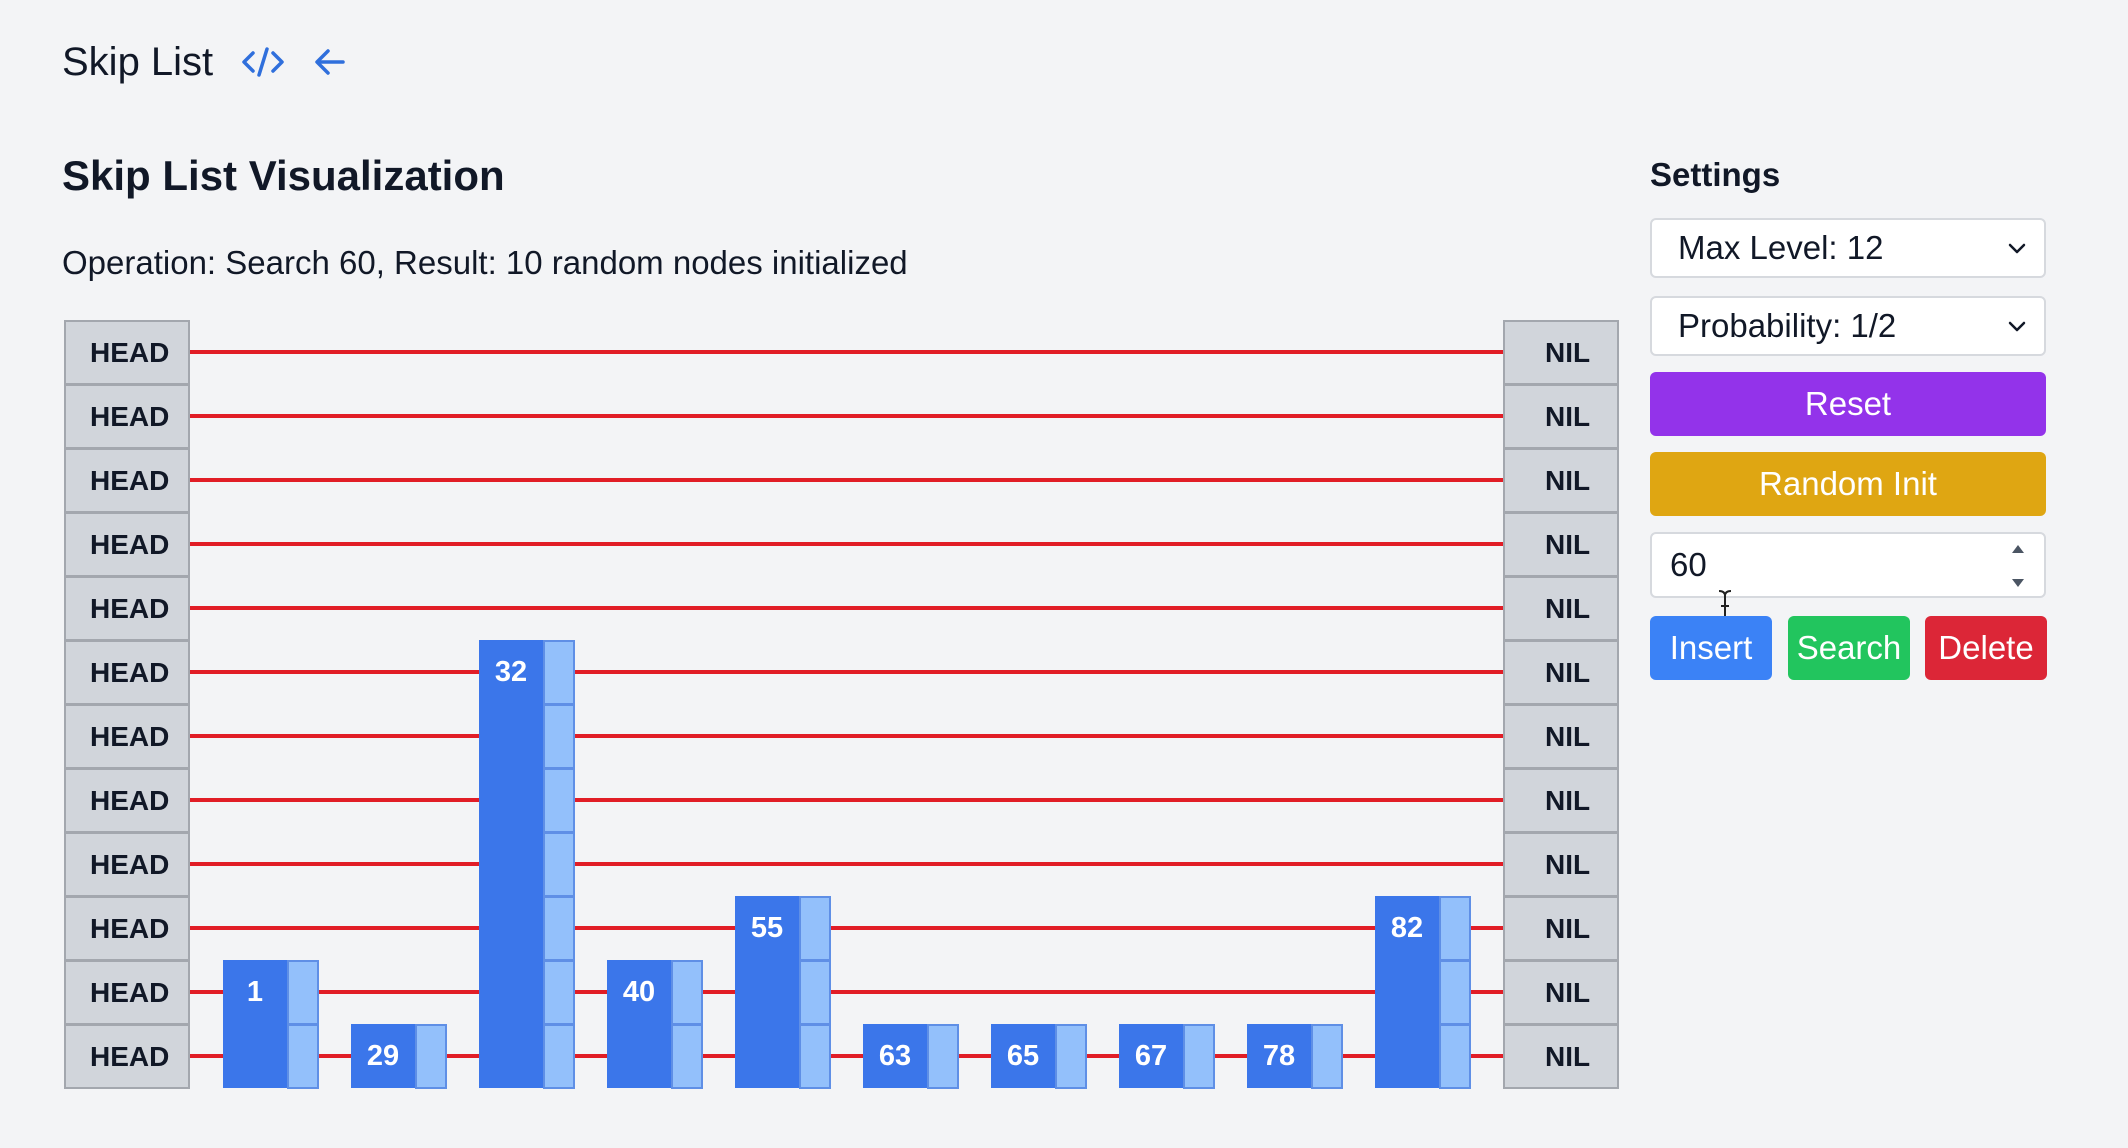 This screenshot has height=1148, width=2128. What do you see at coordinates (1848, 326) in the screenshot?
I see `probability-select: Probability: 1/2` at bounding box center [1848, 326].